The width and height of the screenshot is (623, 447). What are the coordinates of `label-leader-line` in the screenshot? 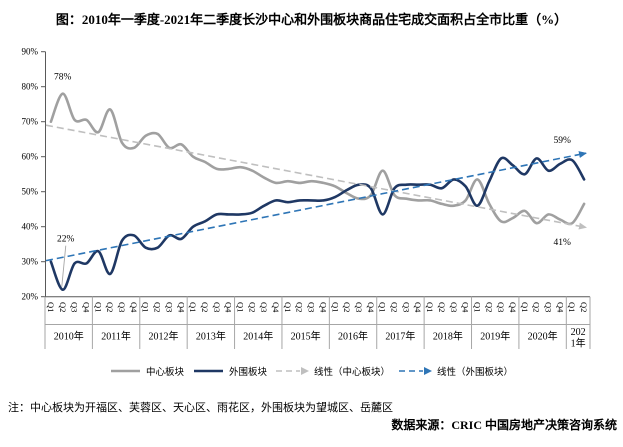 It's located at (64, 266).